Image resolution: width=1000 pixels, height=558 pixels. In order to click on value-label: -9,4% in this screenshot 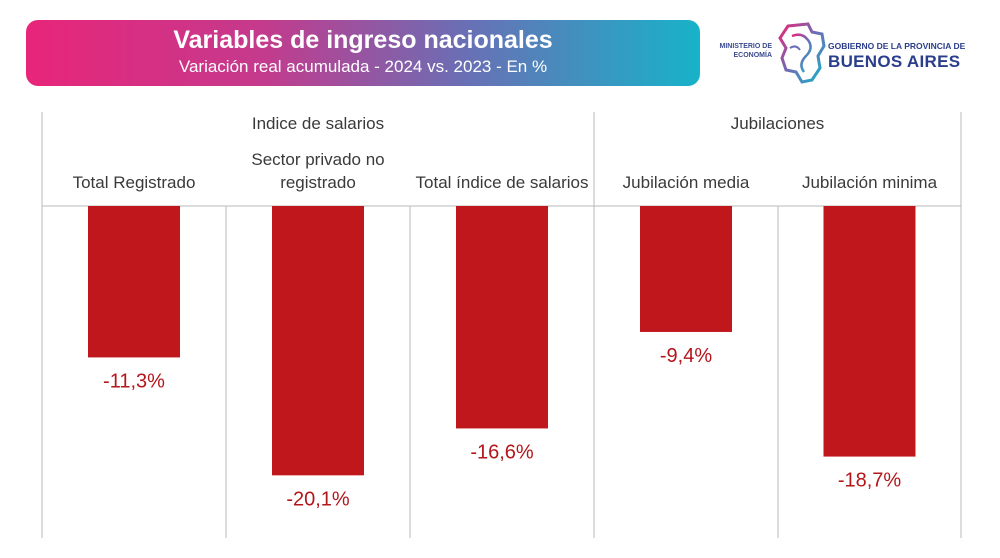, I will do `click(686, 356)`.